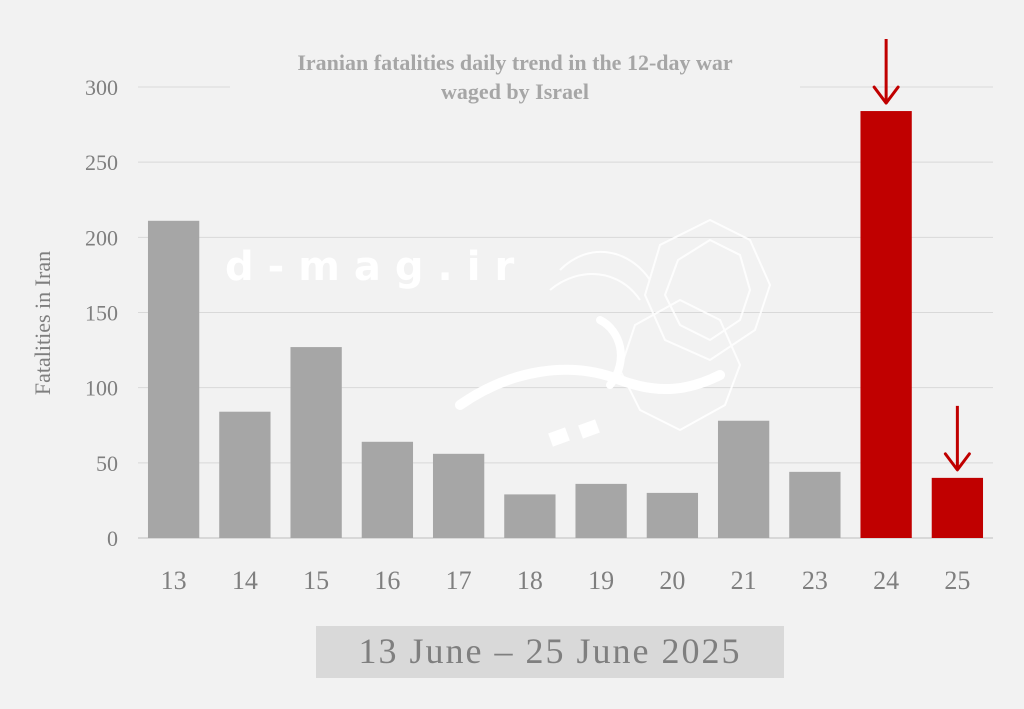 The image size is (1024, 709). What do you see at coordinates (744, 580) in the screenshot?
I see `x-tick-label: 21` at bounding box center [744, 580].